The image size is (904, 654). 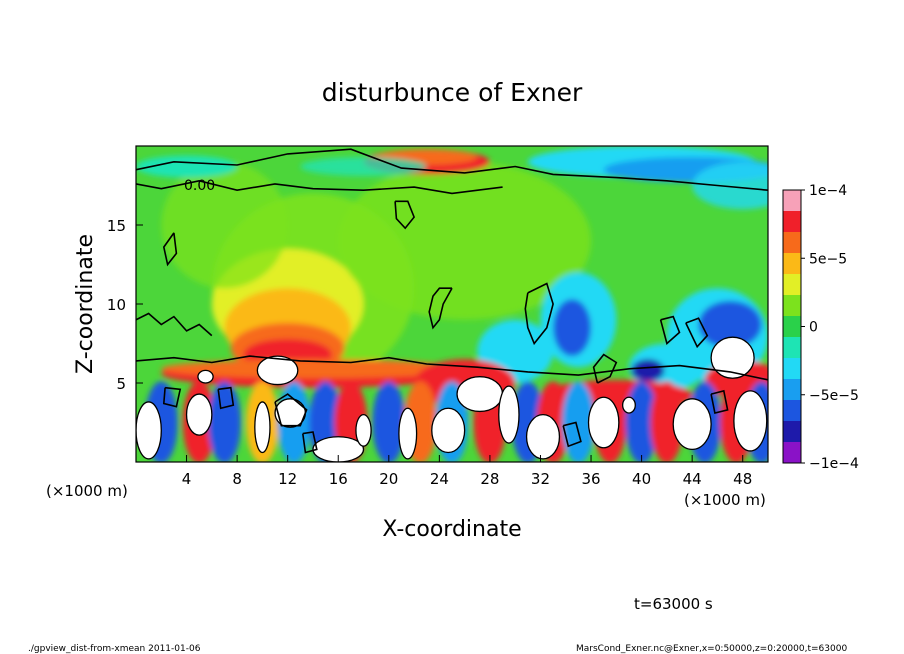 What do you see at coordinates (828, 191) in the screenshot?
I see `colorbar-tick-label: 1e−4` at bounding box center [828, 191].